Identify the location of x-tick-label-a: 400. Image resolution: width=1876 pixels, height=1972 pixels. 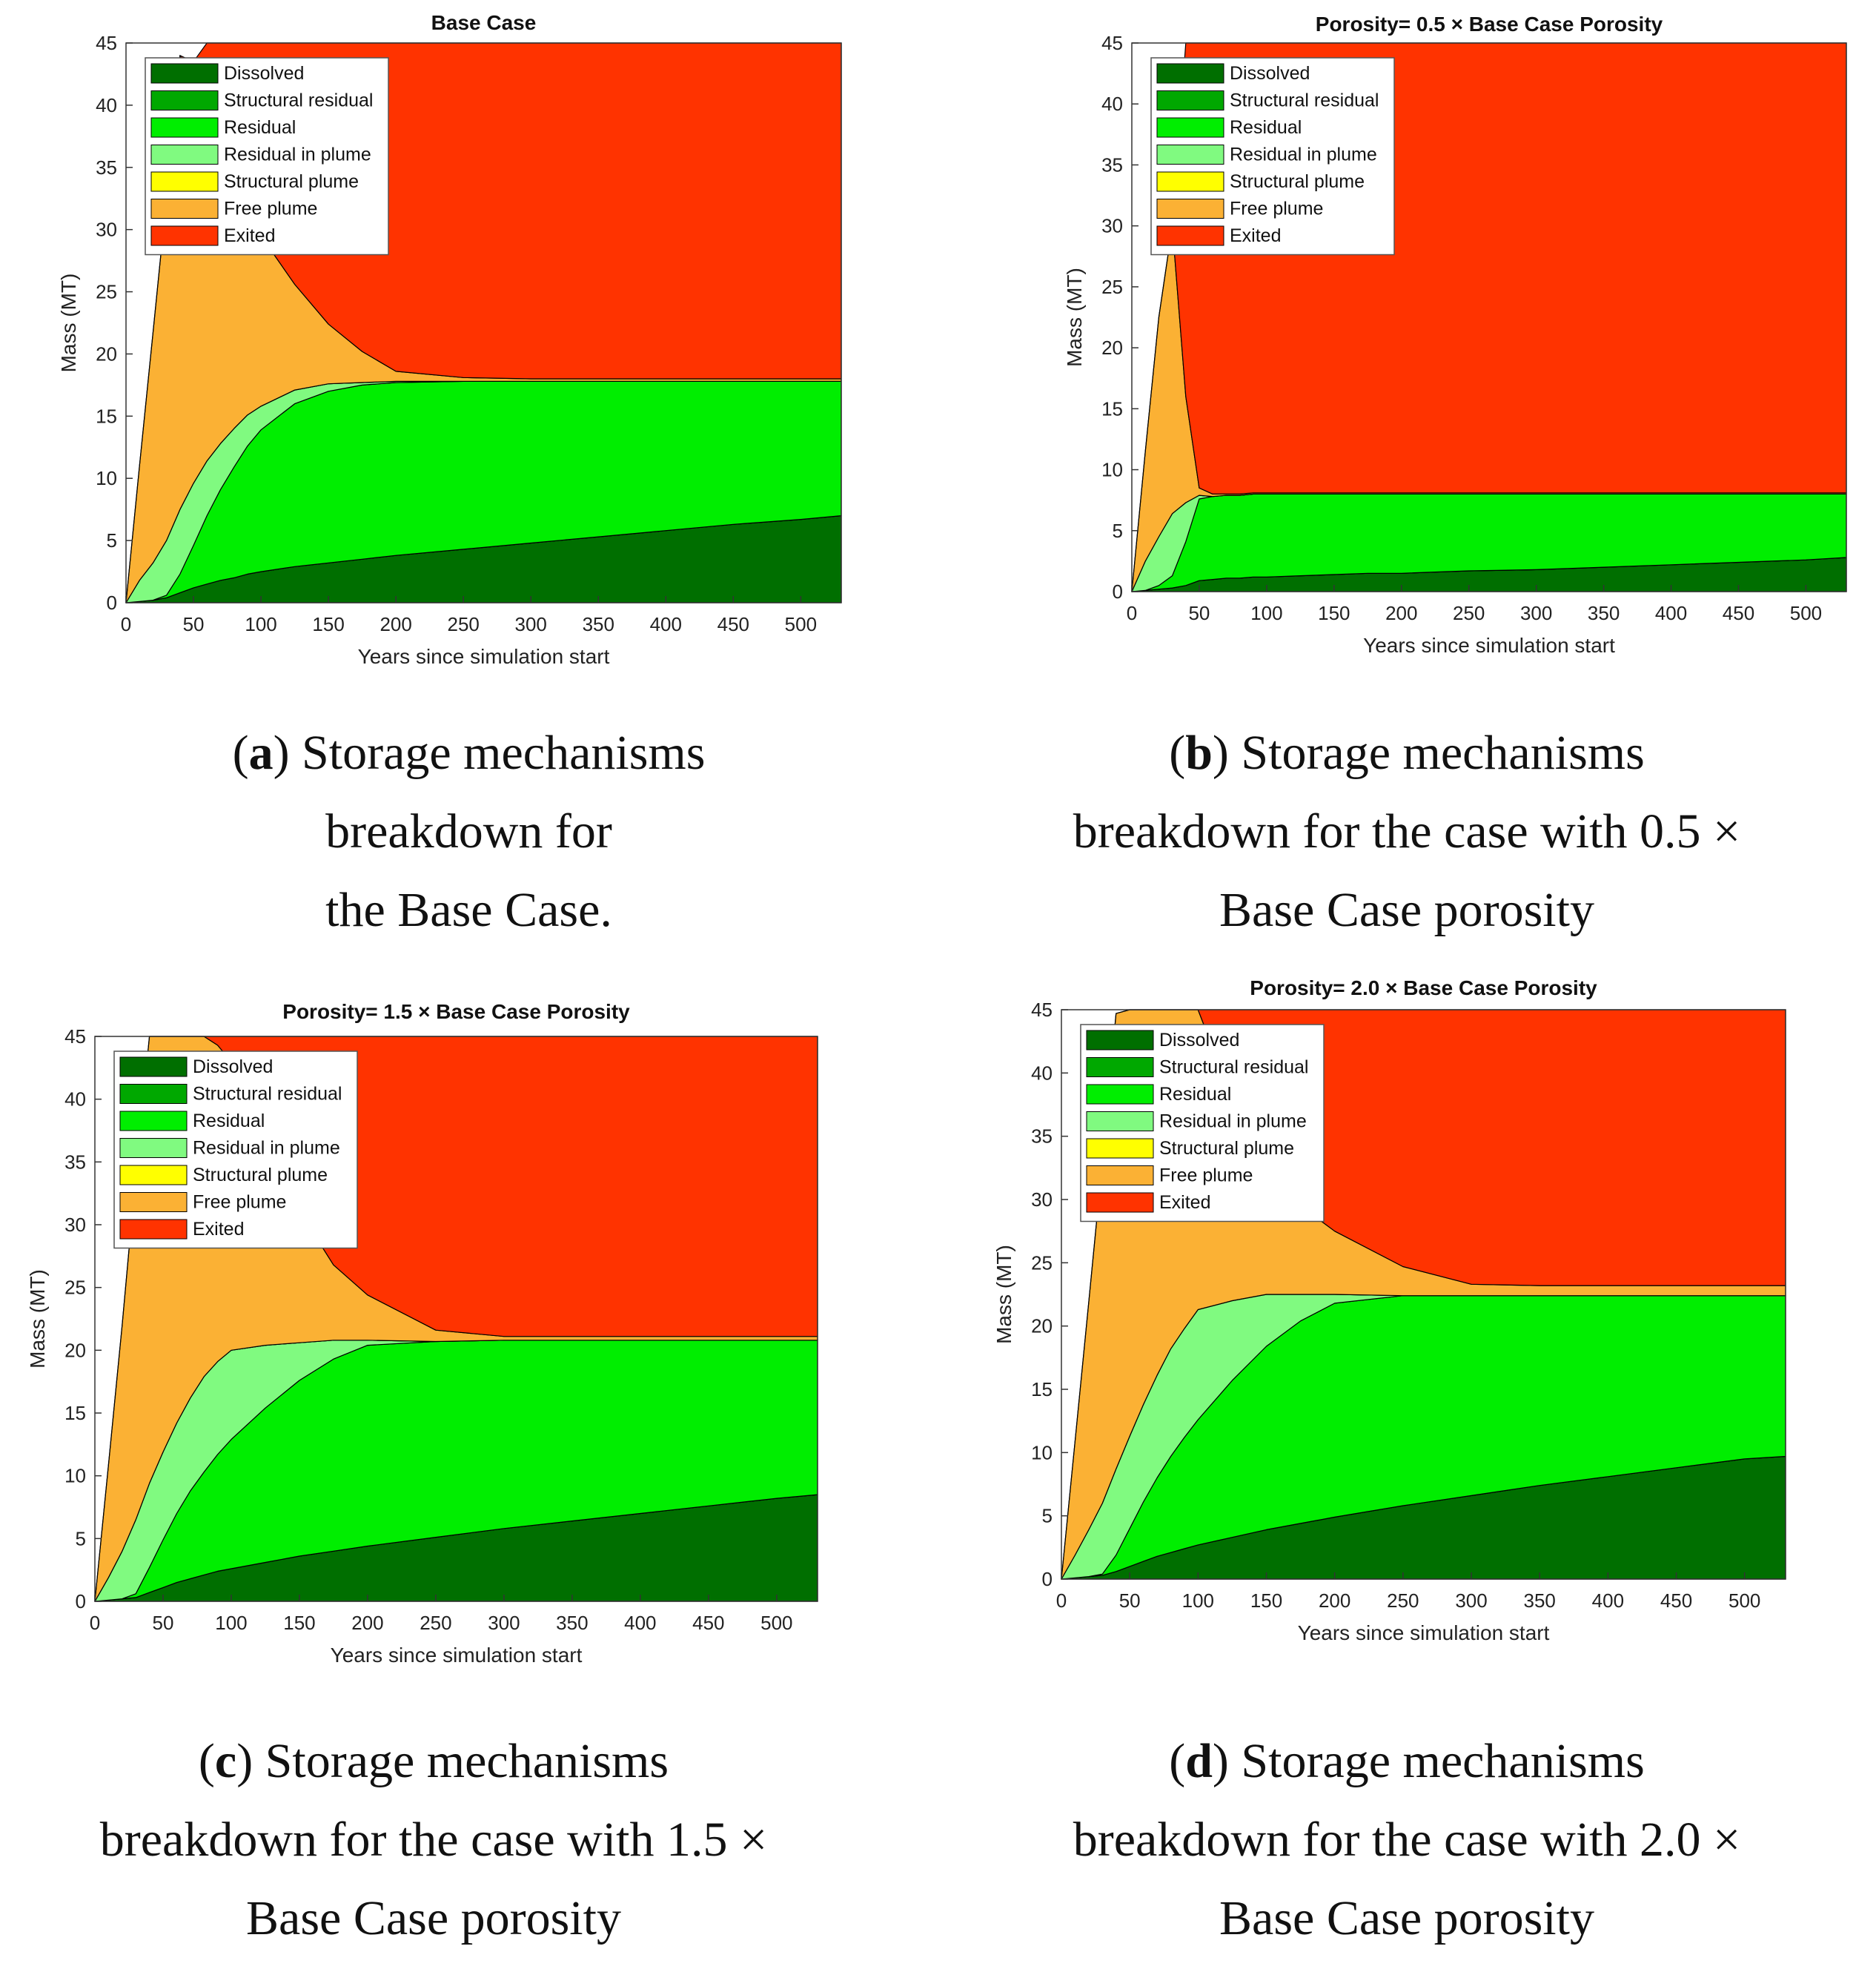
(666, 624).